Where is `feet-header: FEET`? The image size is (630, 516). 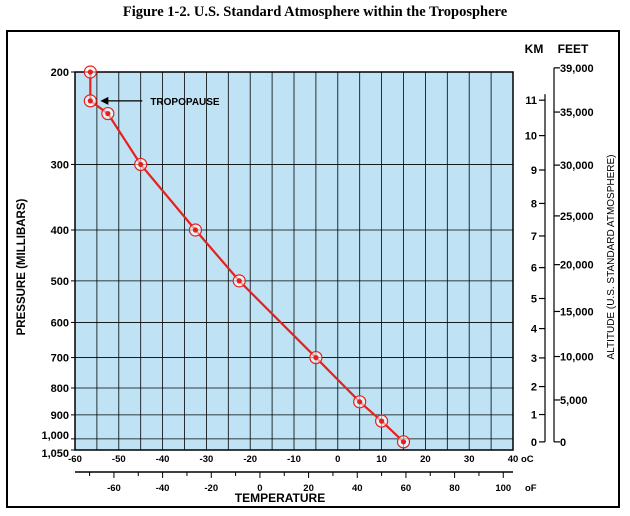
feet-header: FEET is located at coordinates (573, 49).